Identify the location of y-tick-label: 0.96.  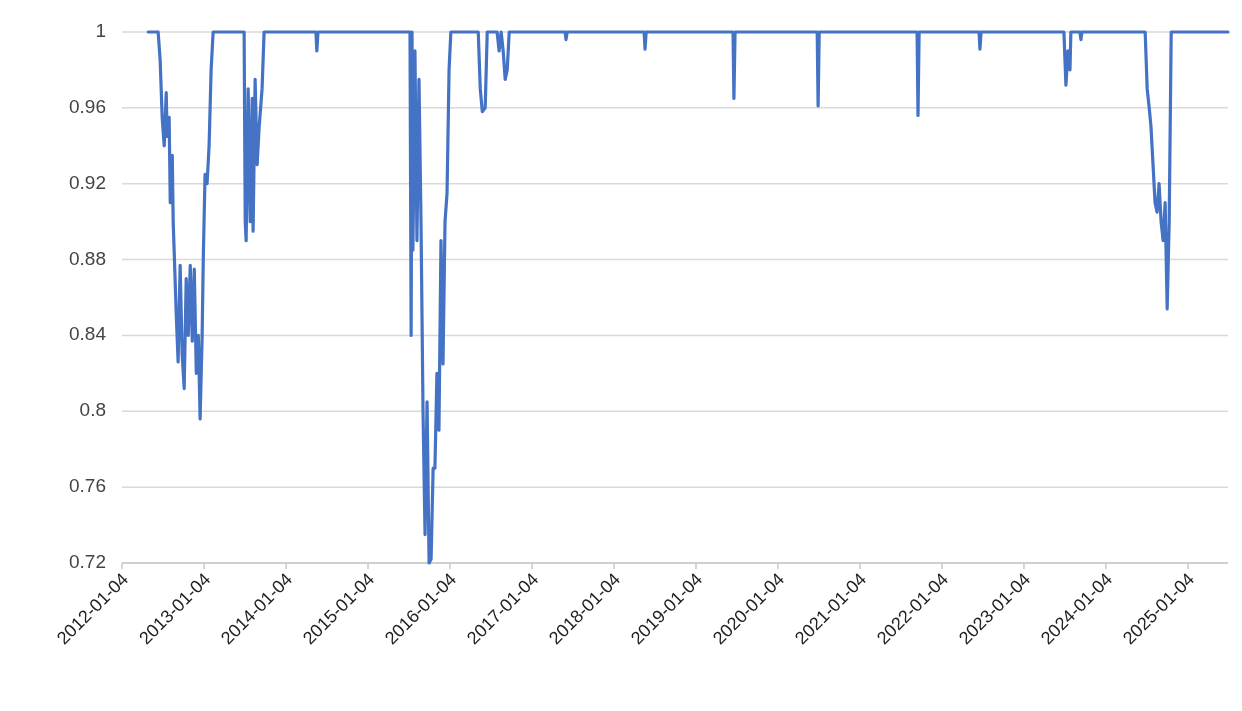
(87, 106).